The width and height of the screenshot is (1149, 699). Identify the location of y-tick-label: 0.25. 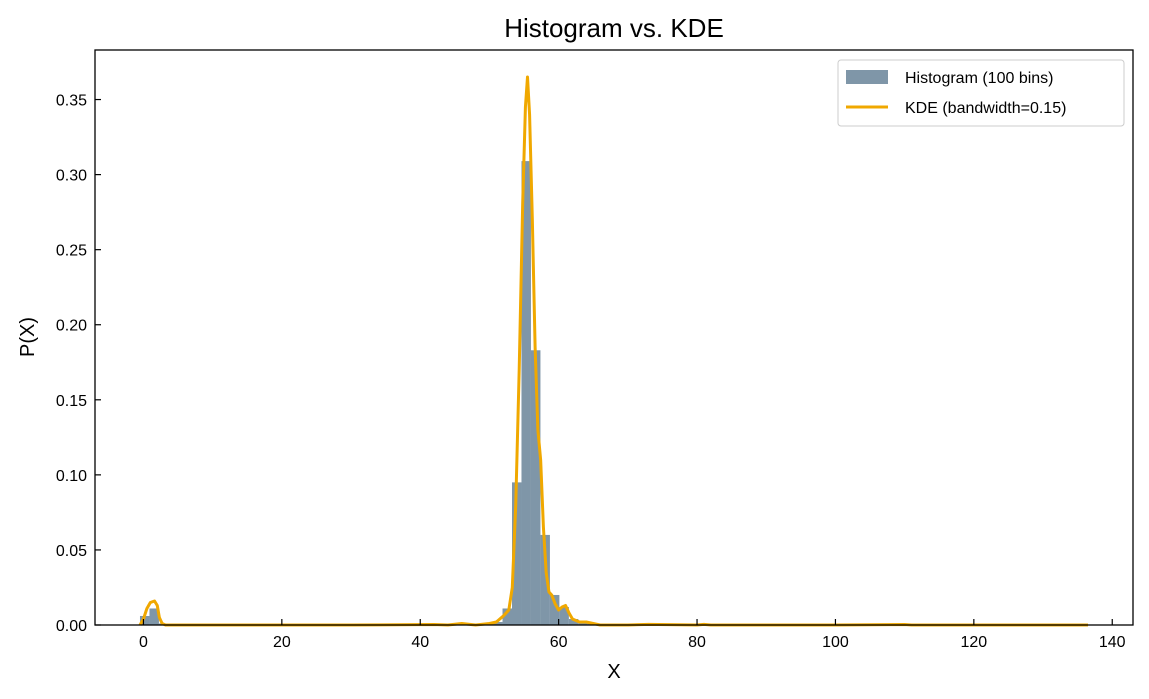
(71, 251).